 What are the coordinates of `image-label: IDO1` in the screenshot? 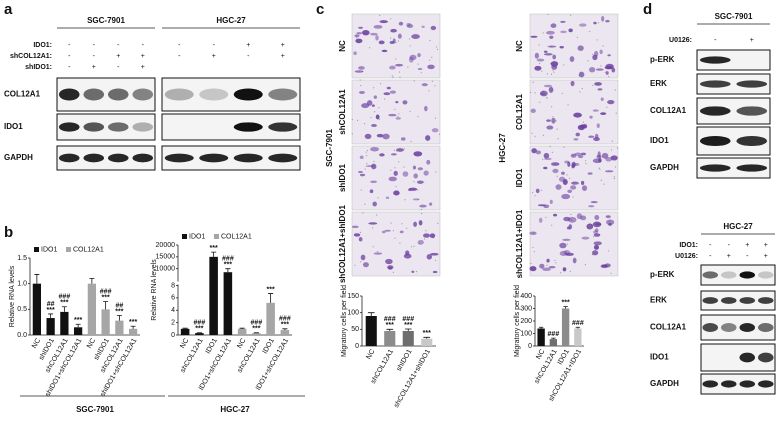 It's located at (519, 177).